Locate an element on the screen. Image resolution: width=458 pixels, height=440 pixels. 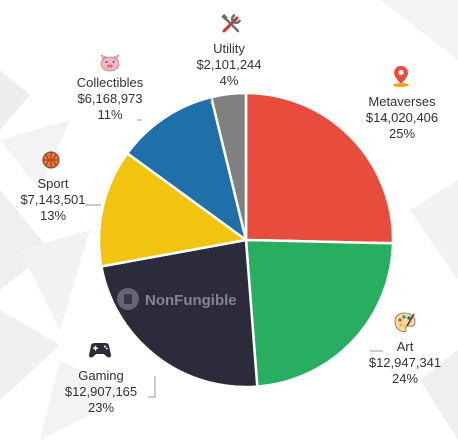
label-utility: Utility $2,101,244 4% is located at coordinates (228, 64).